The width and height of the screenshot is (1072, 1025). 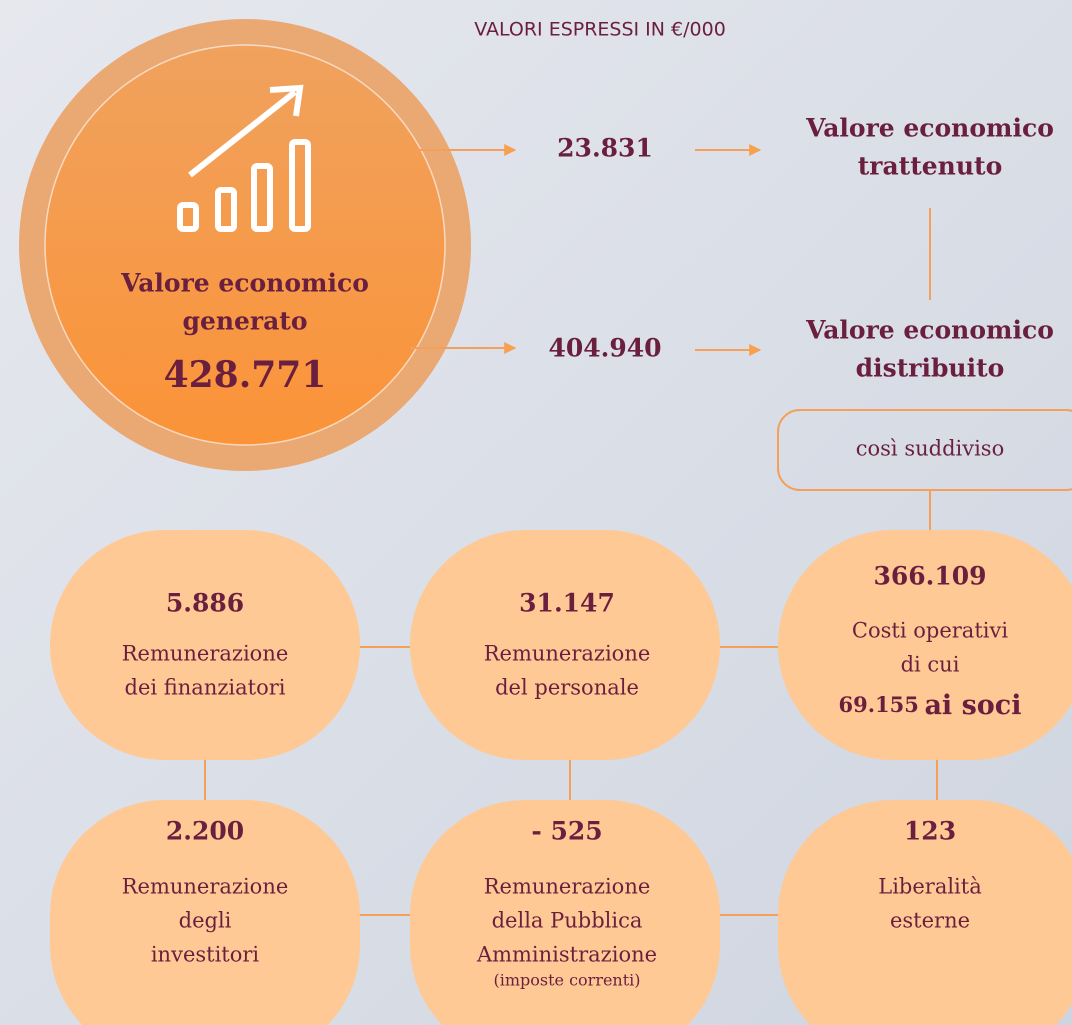 I want to click on split-box, so click(x=924, y=450).